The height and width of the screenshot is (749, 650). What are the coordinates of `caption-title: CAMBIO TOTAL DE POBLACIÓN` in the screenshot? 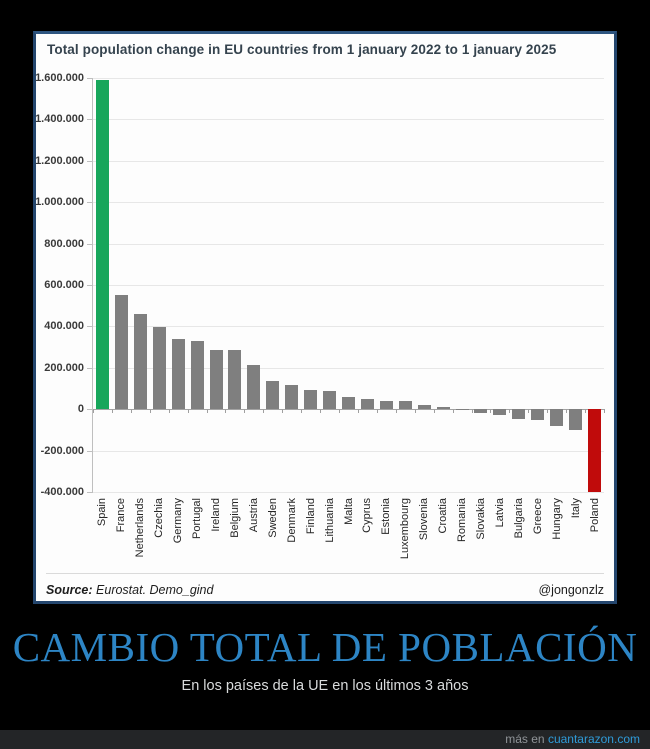 It's located at (325, 647).